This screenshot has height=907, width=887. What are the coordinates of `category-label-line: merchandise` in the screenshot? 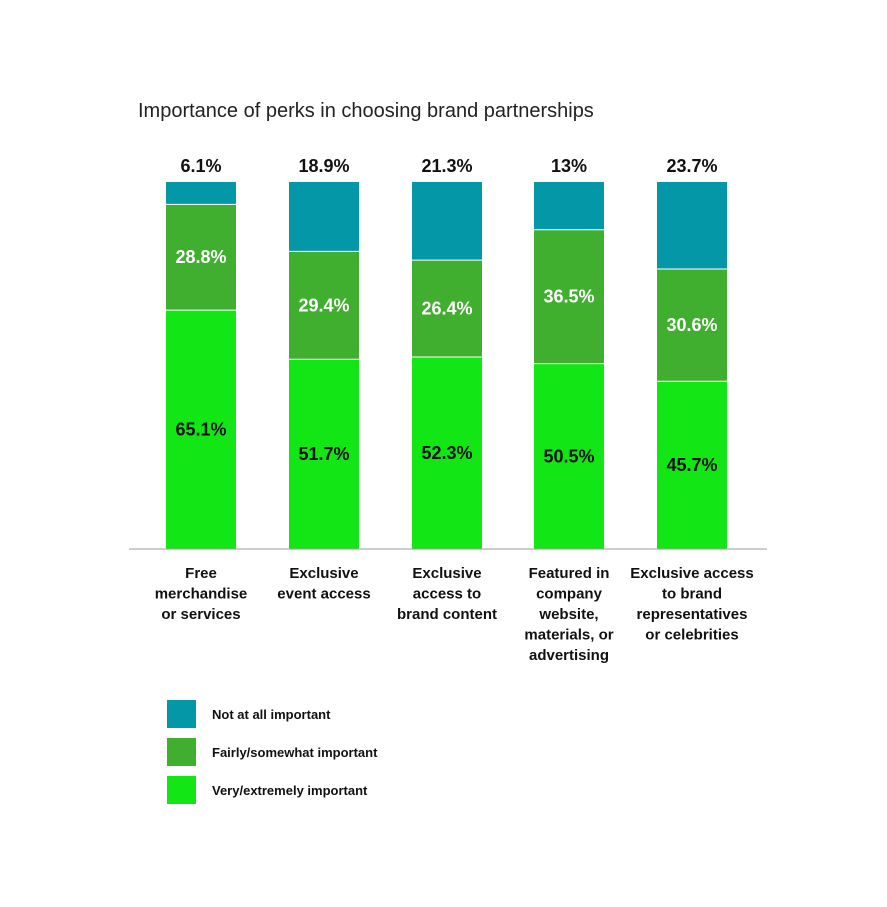 It's located at (201, 594).